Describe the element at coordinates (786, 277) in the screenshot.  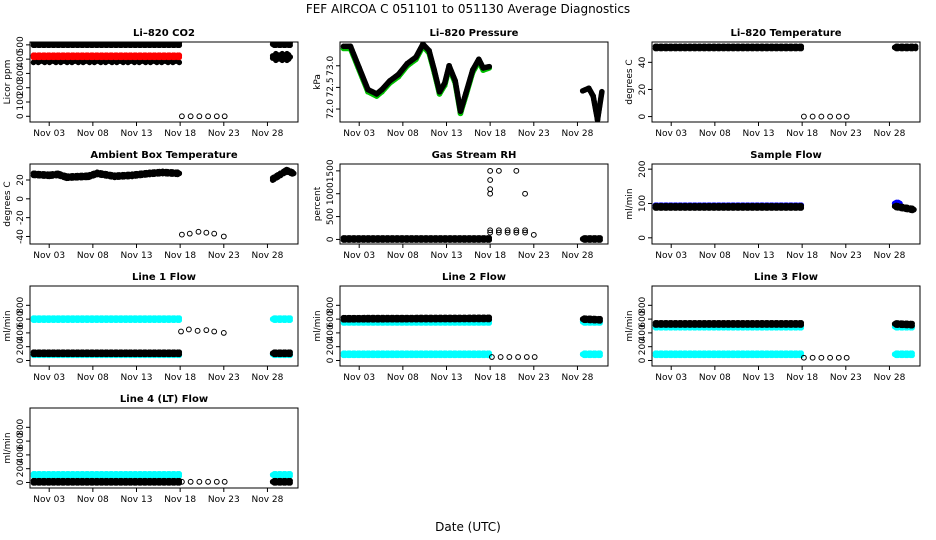
I see `panel-title: Line 3 Flow` at that location.